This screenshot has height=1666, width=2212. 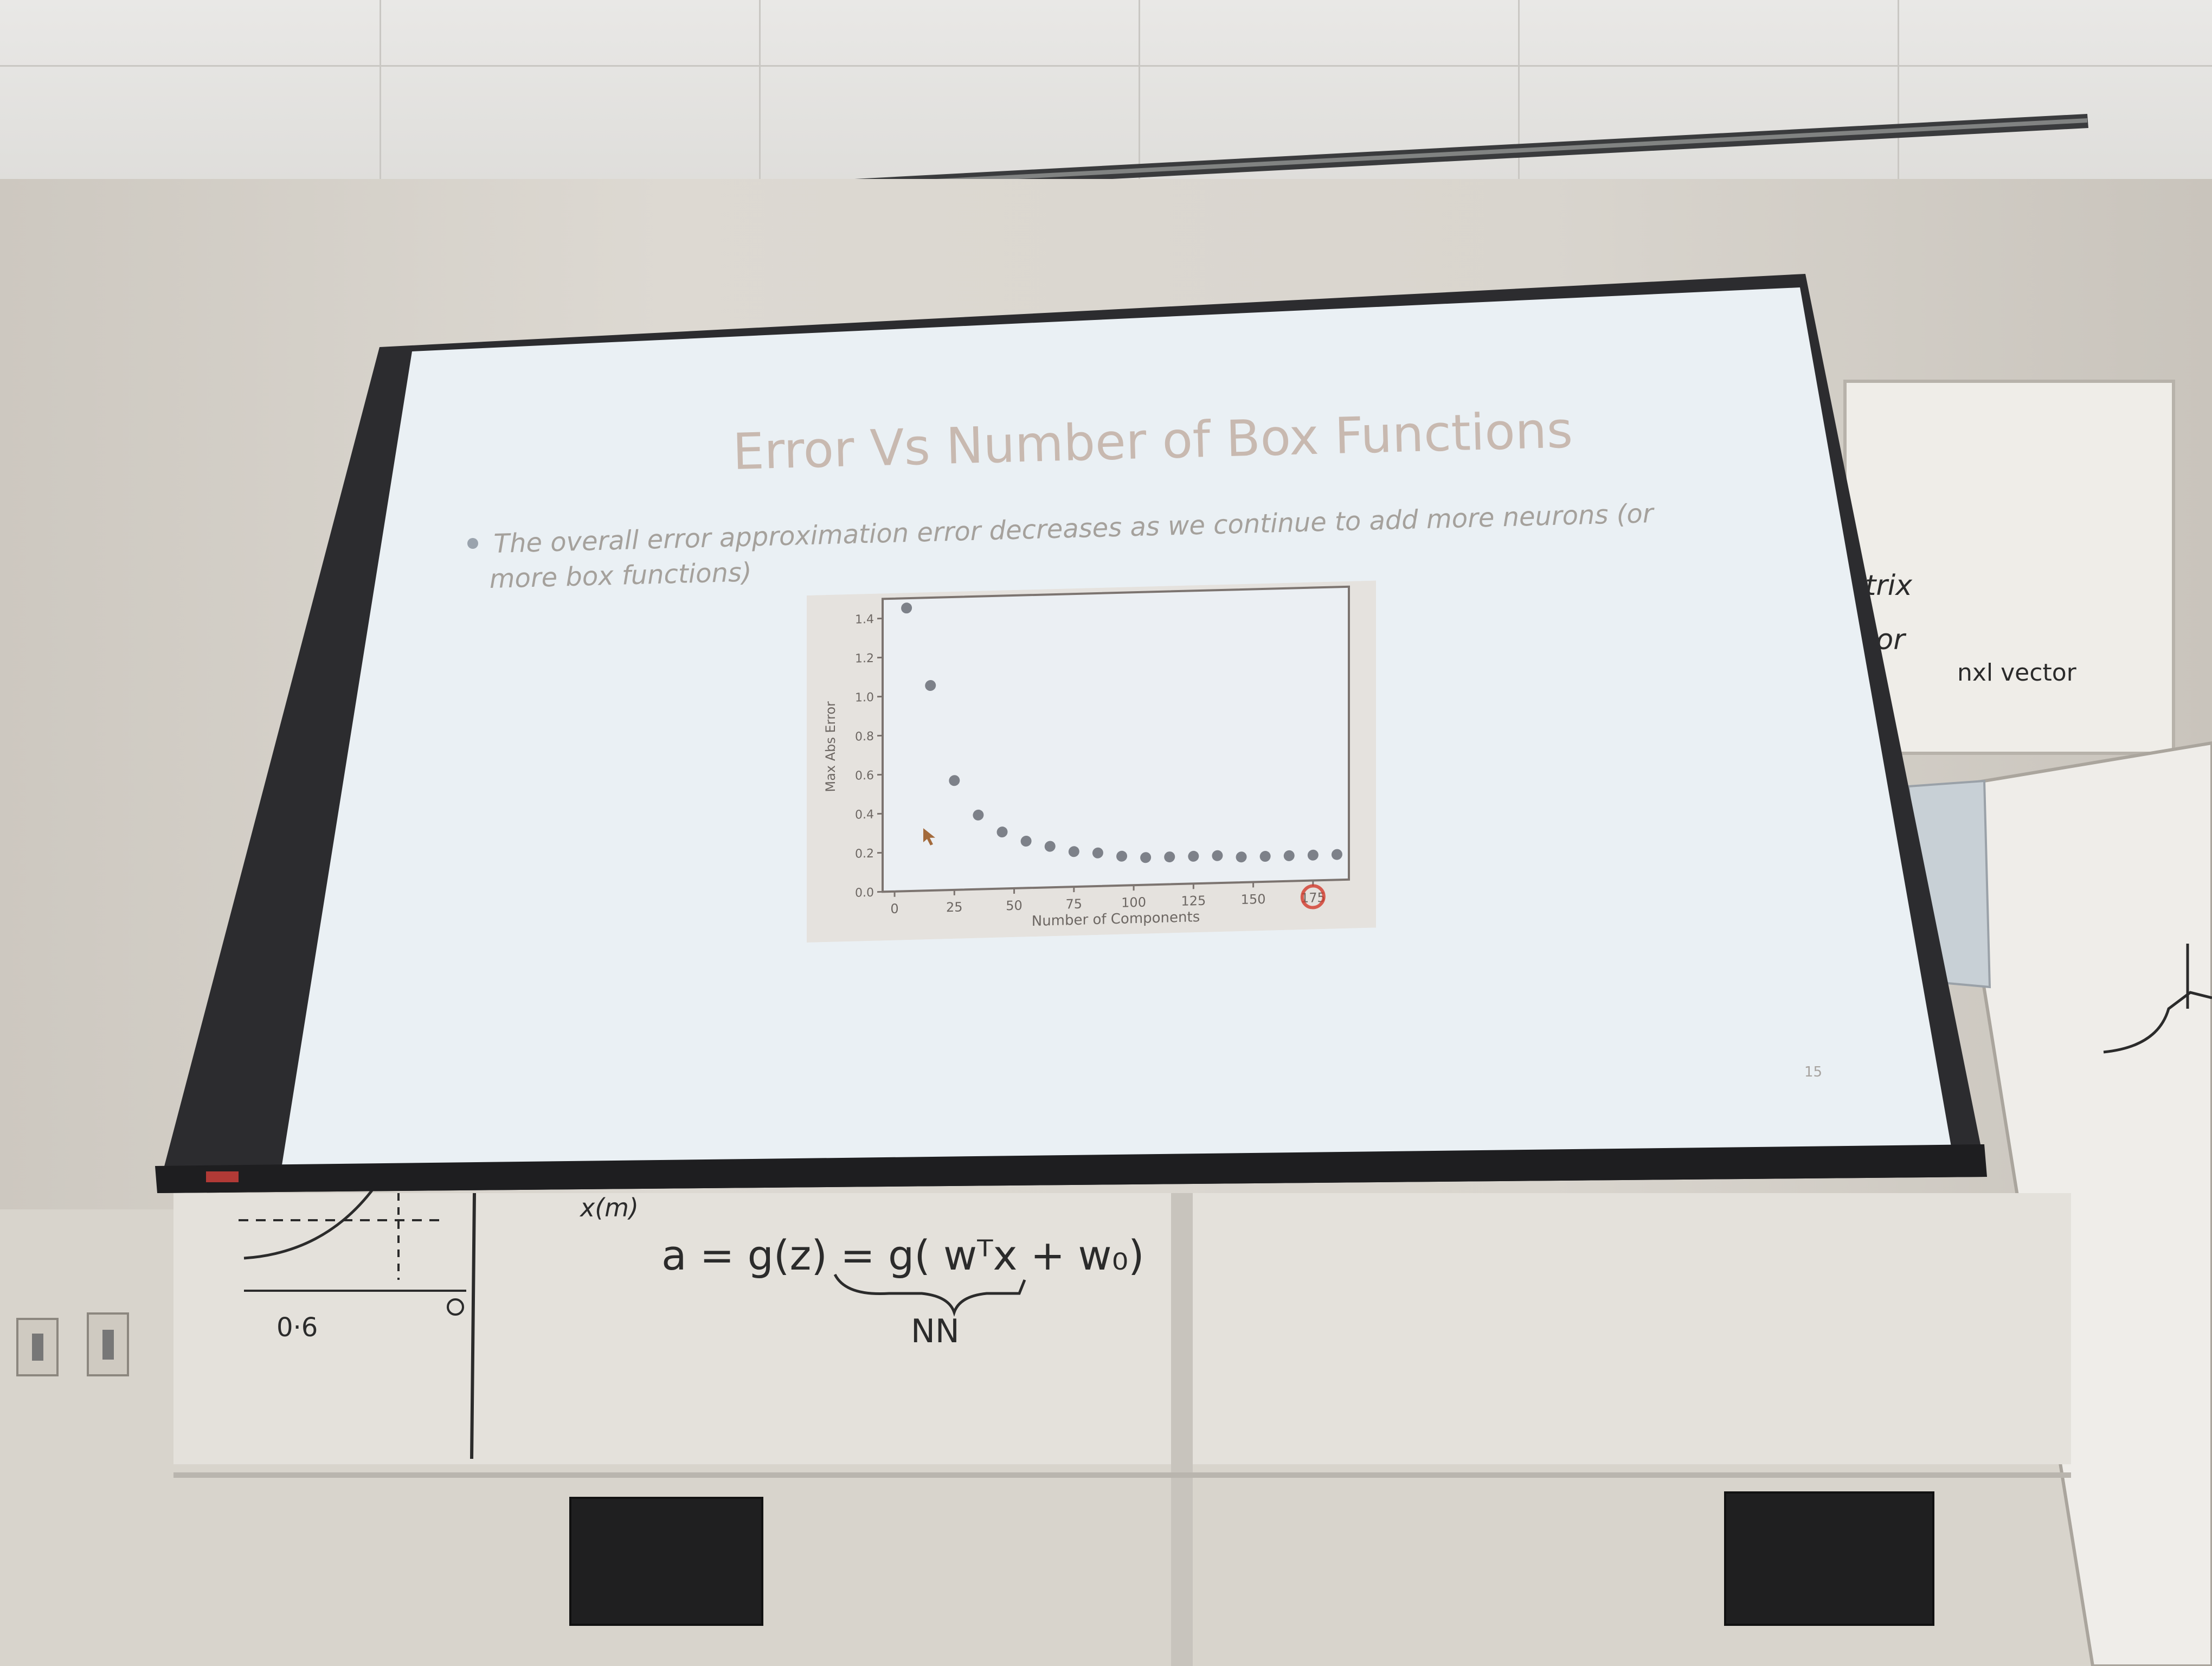 I want to click on screen-bottom-bar, so click(x=1071, y=1168).